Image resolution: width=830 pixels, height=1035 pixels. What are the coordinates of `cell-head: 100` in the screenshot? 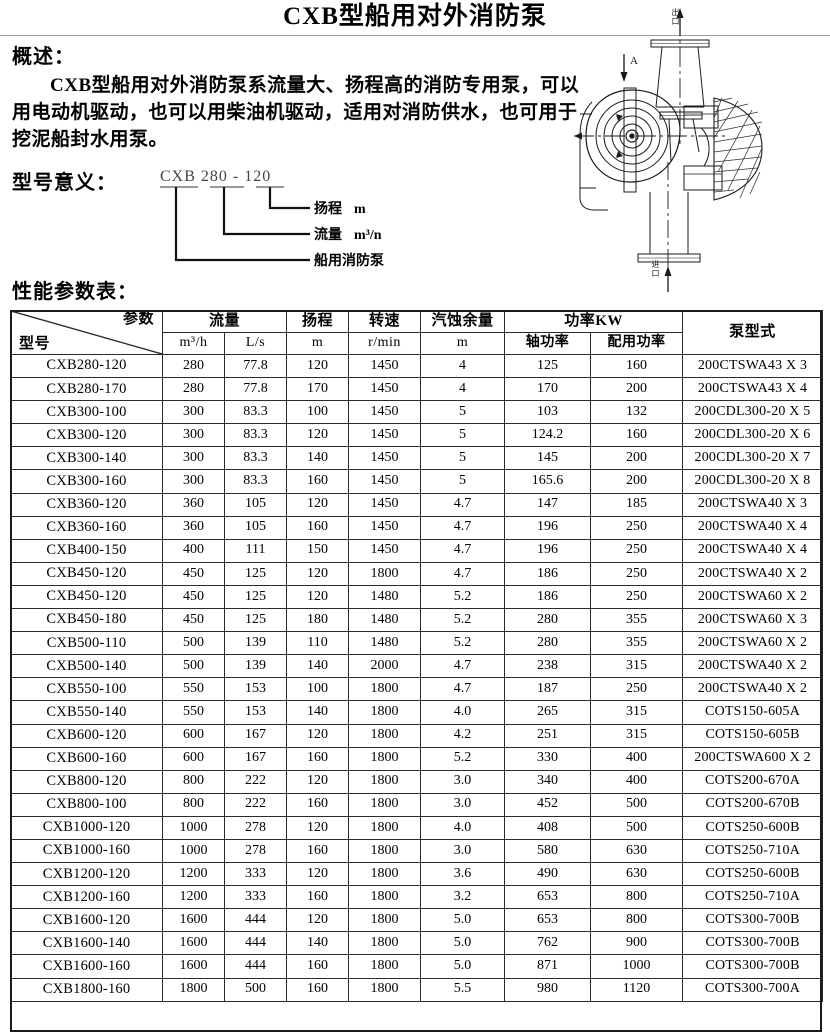 It's located at (318, 412).